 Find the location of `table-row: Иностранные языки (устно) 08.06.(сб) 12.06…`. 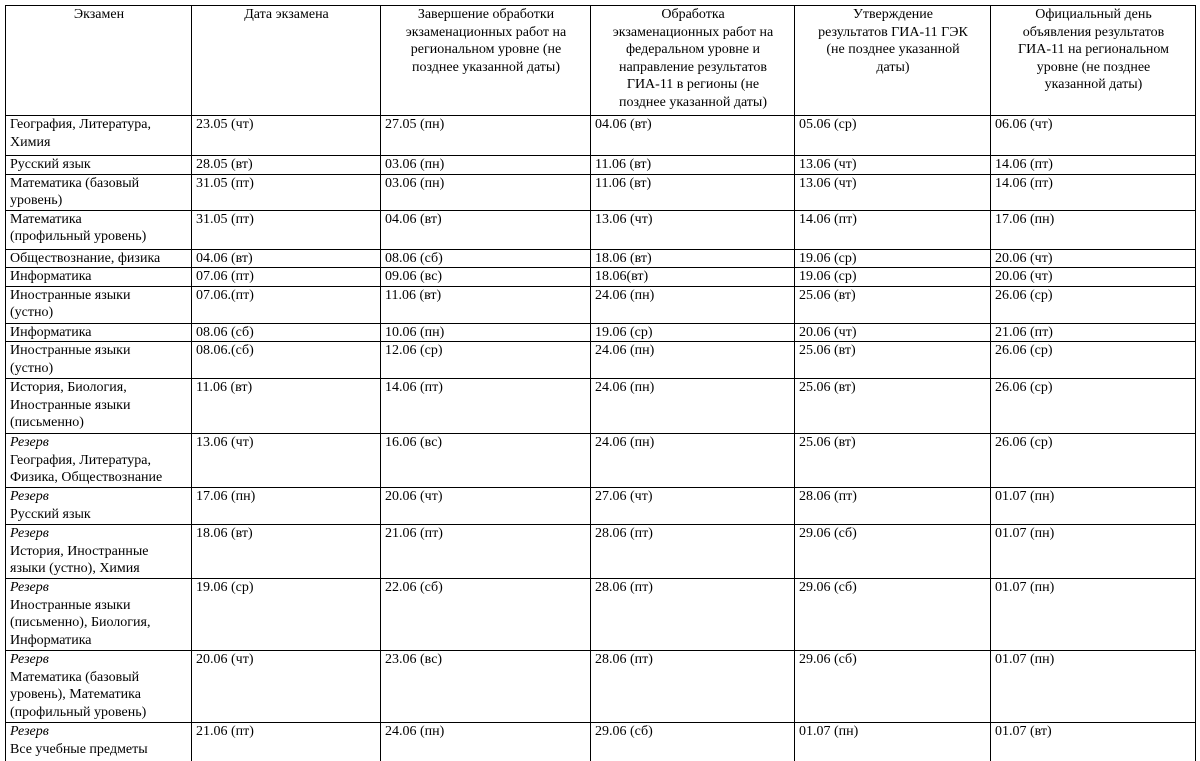

table-row: Иностранные языки (устно) 08.06.(сб) 12.06… is located at coordinates (600, 360).